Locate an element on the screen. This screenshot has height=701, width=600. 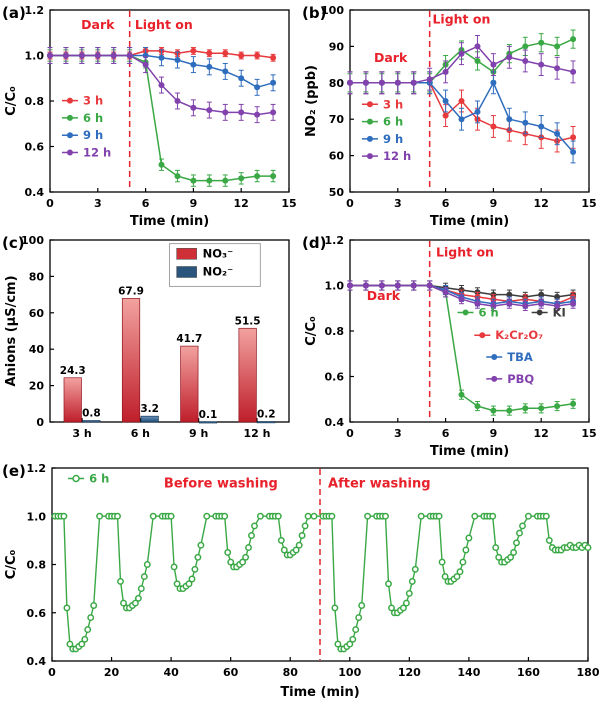
y-tick-label: 0.8 is located at coordinates (37, 565).